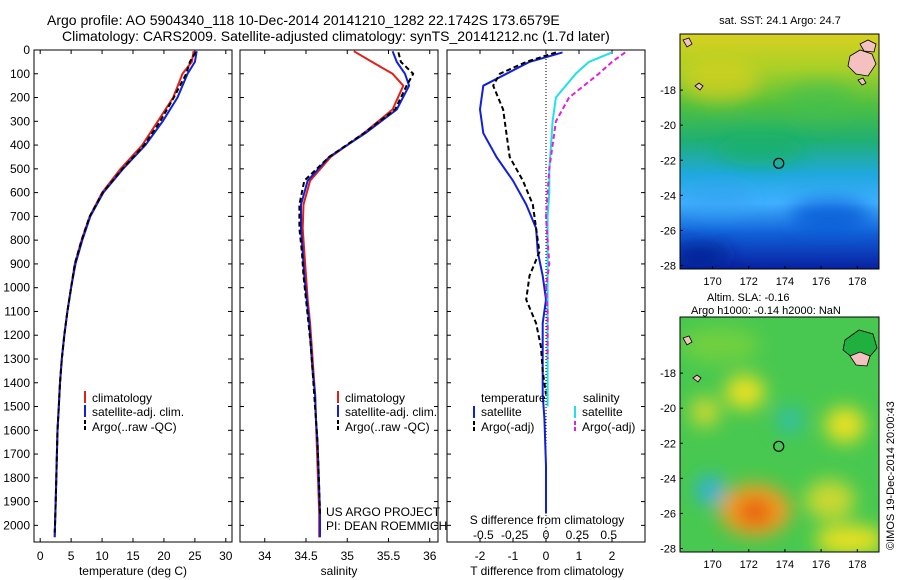 Image resolution: width=900 pixels, height=580 pixels. What do you see at coordinates (521, 282) in the screenshot?
I see `series-line-temperature-satellite` at bounding box center [521, 282].